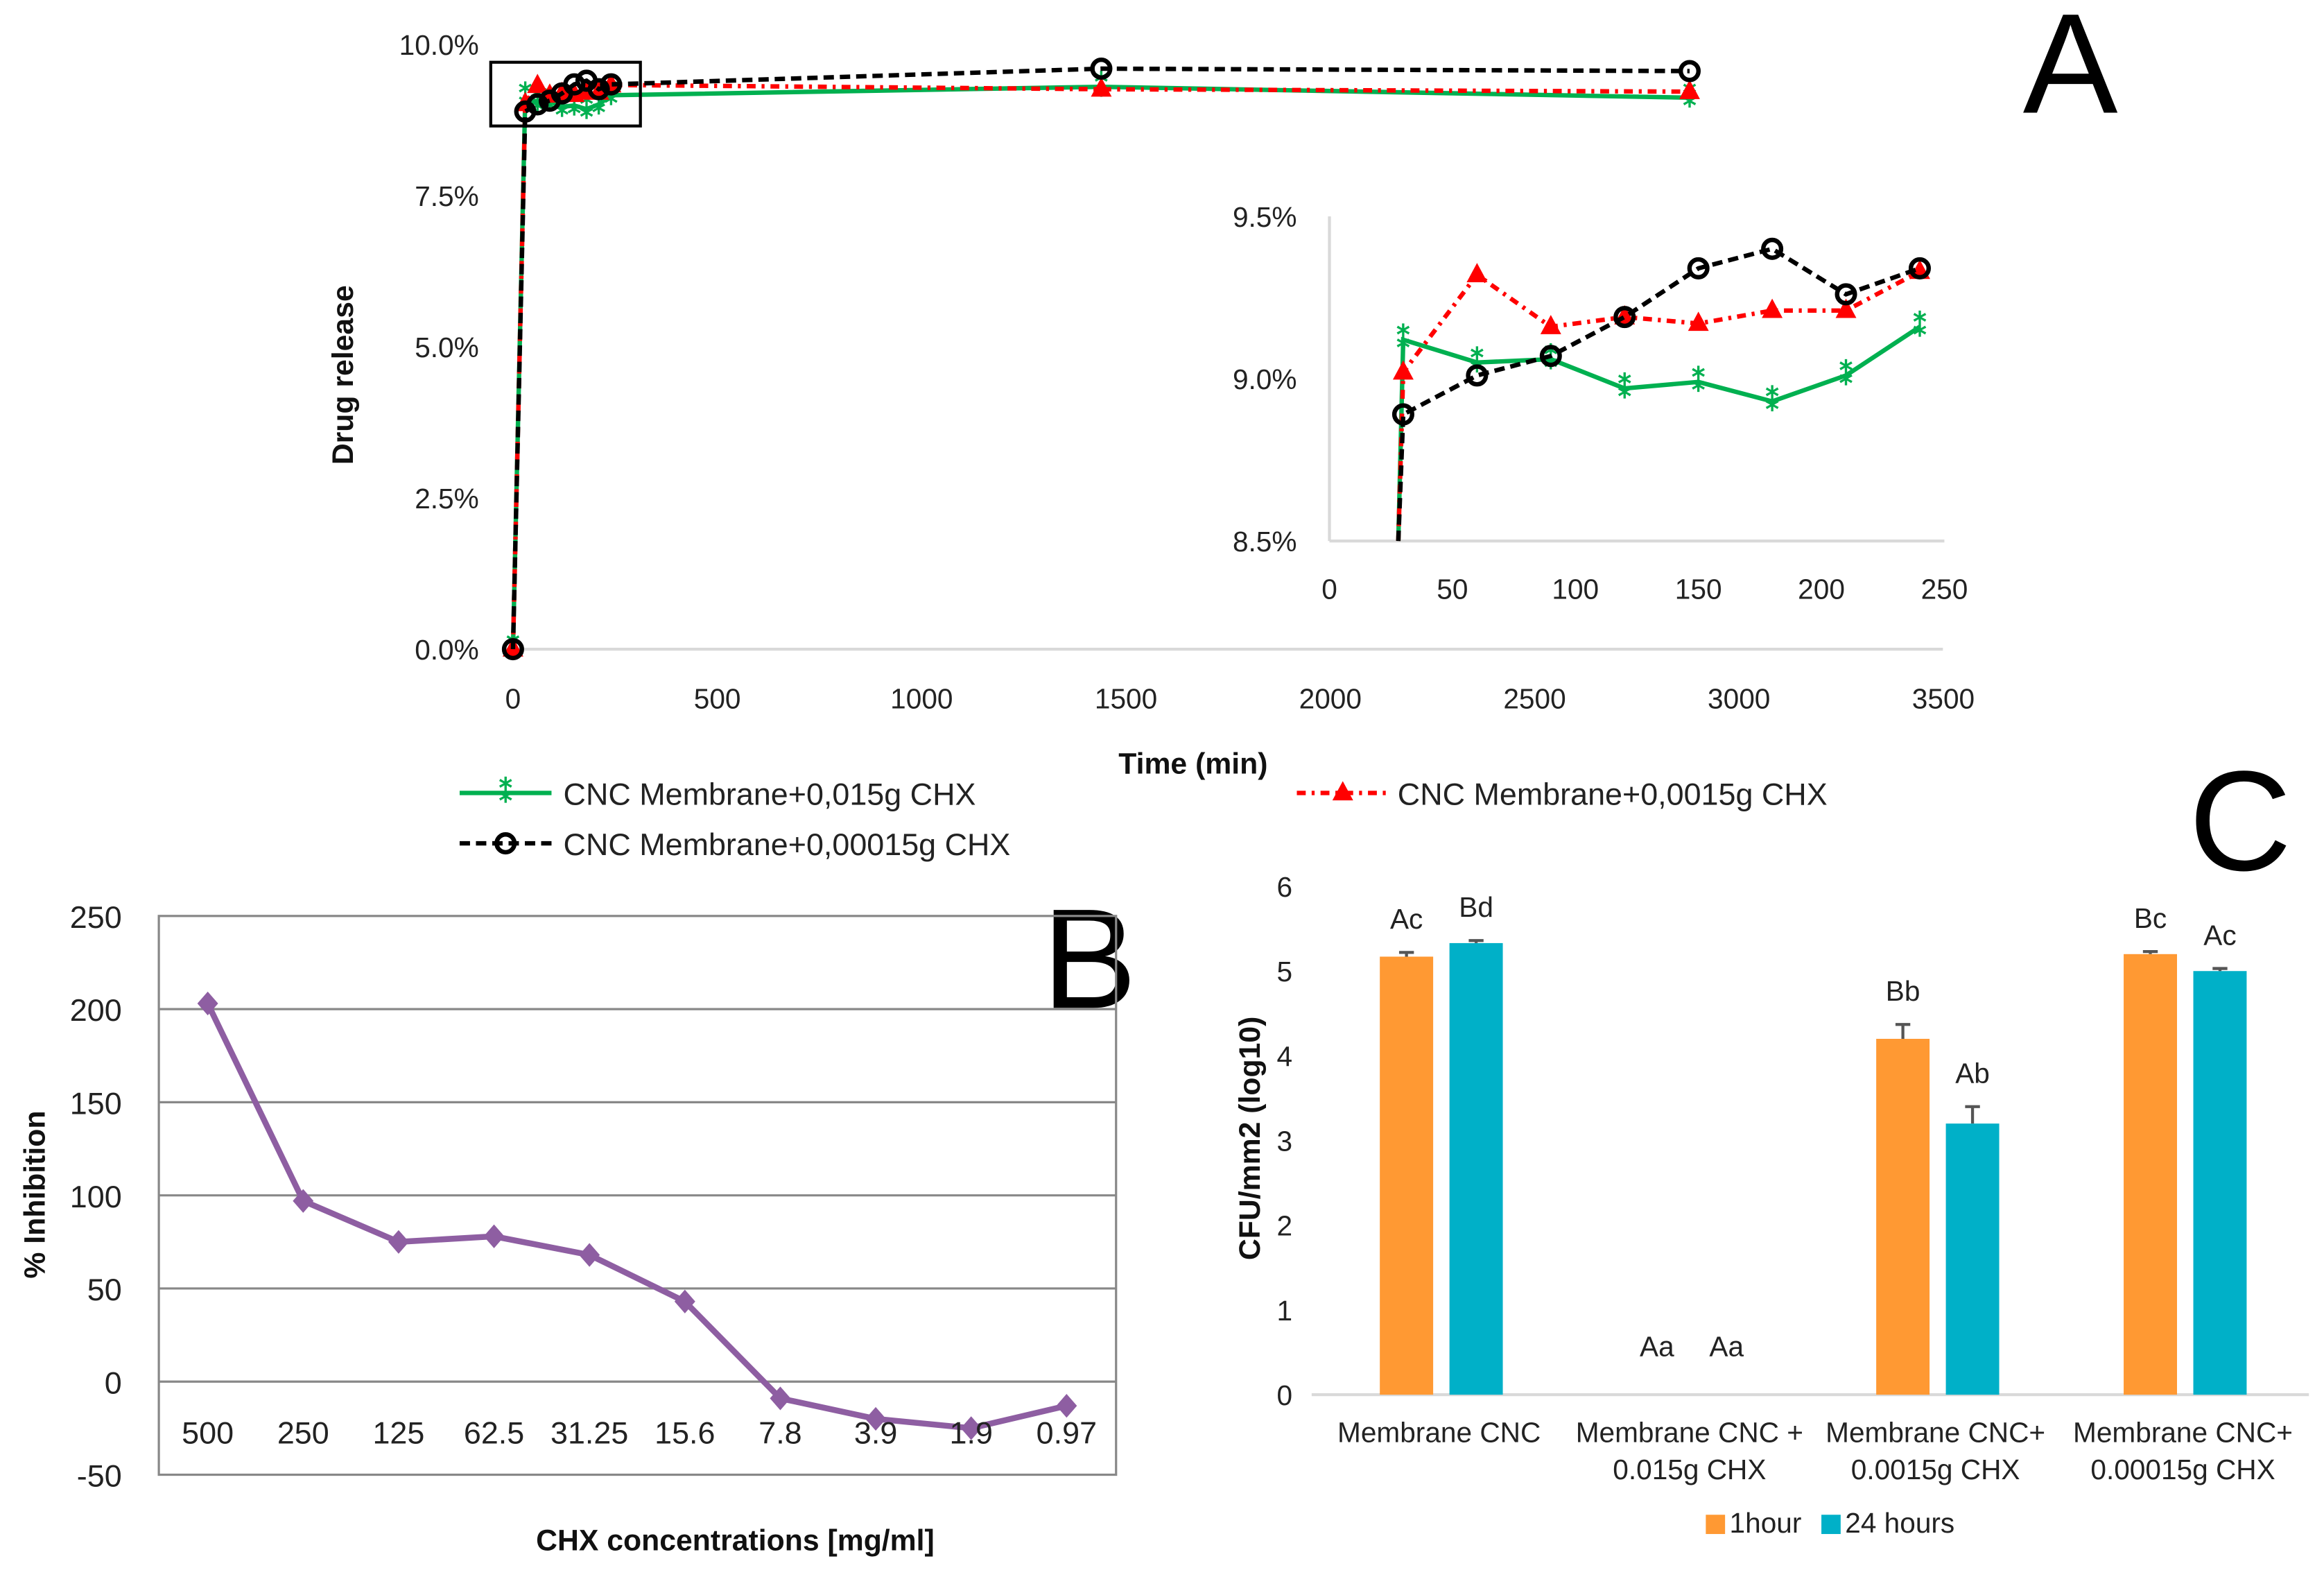  Describe the element at coordinates (104, 1289) in the screenshot. I see `y-tick-label: 50` at that location.